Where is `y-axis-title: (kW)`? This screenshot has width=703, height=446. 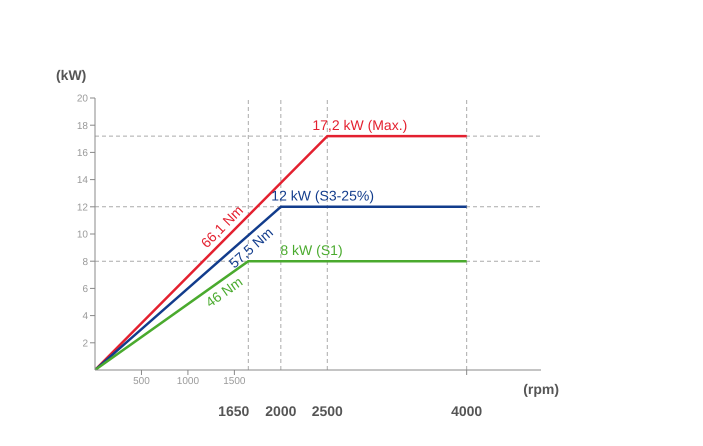
y-axis-title: (kW) is located at coordinates (71, 75).